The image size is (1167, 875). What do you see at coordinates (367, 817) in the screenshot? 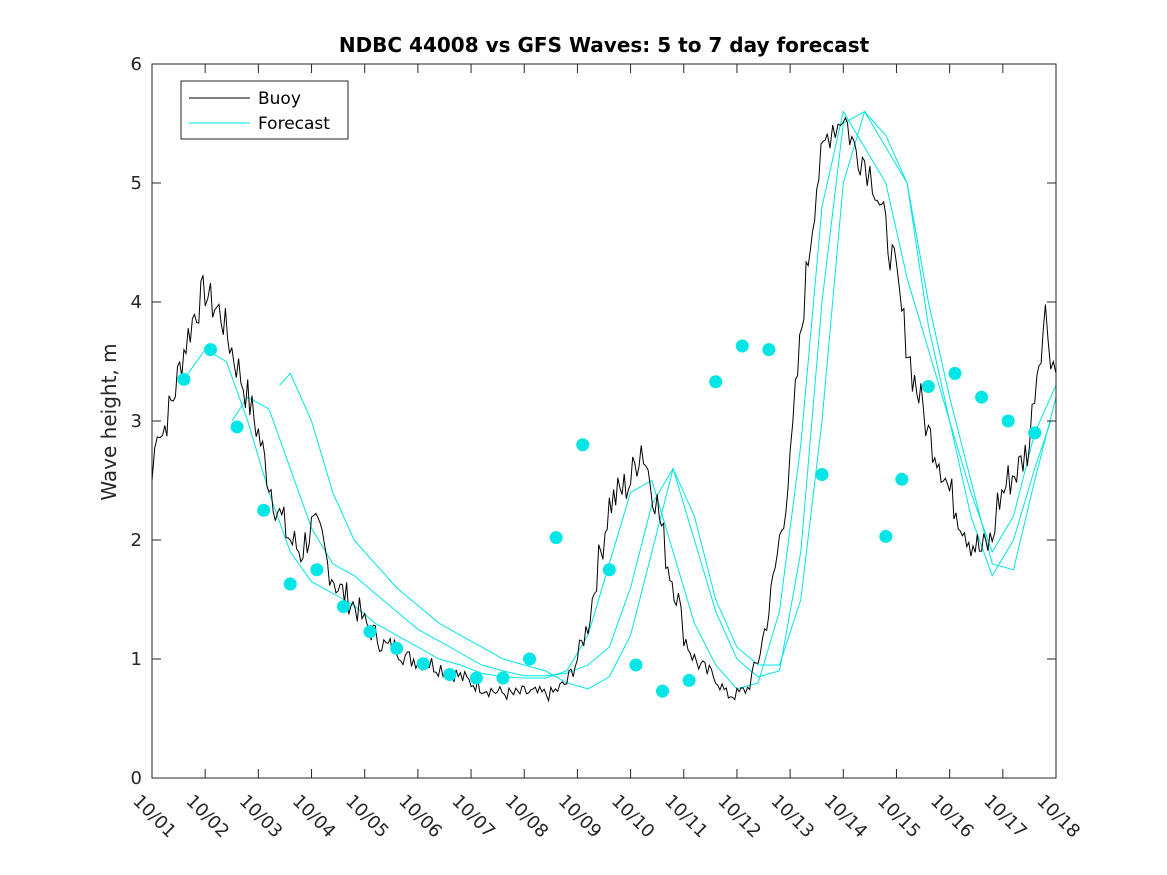
I see `x-tick-label: 10/05` at bounding box center [367, 817].